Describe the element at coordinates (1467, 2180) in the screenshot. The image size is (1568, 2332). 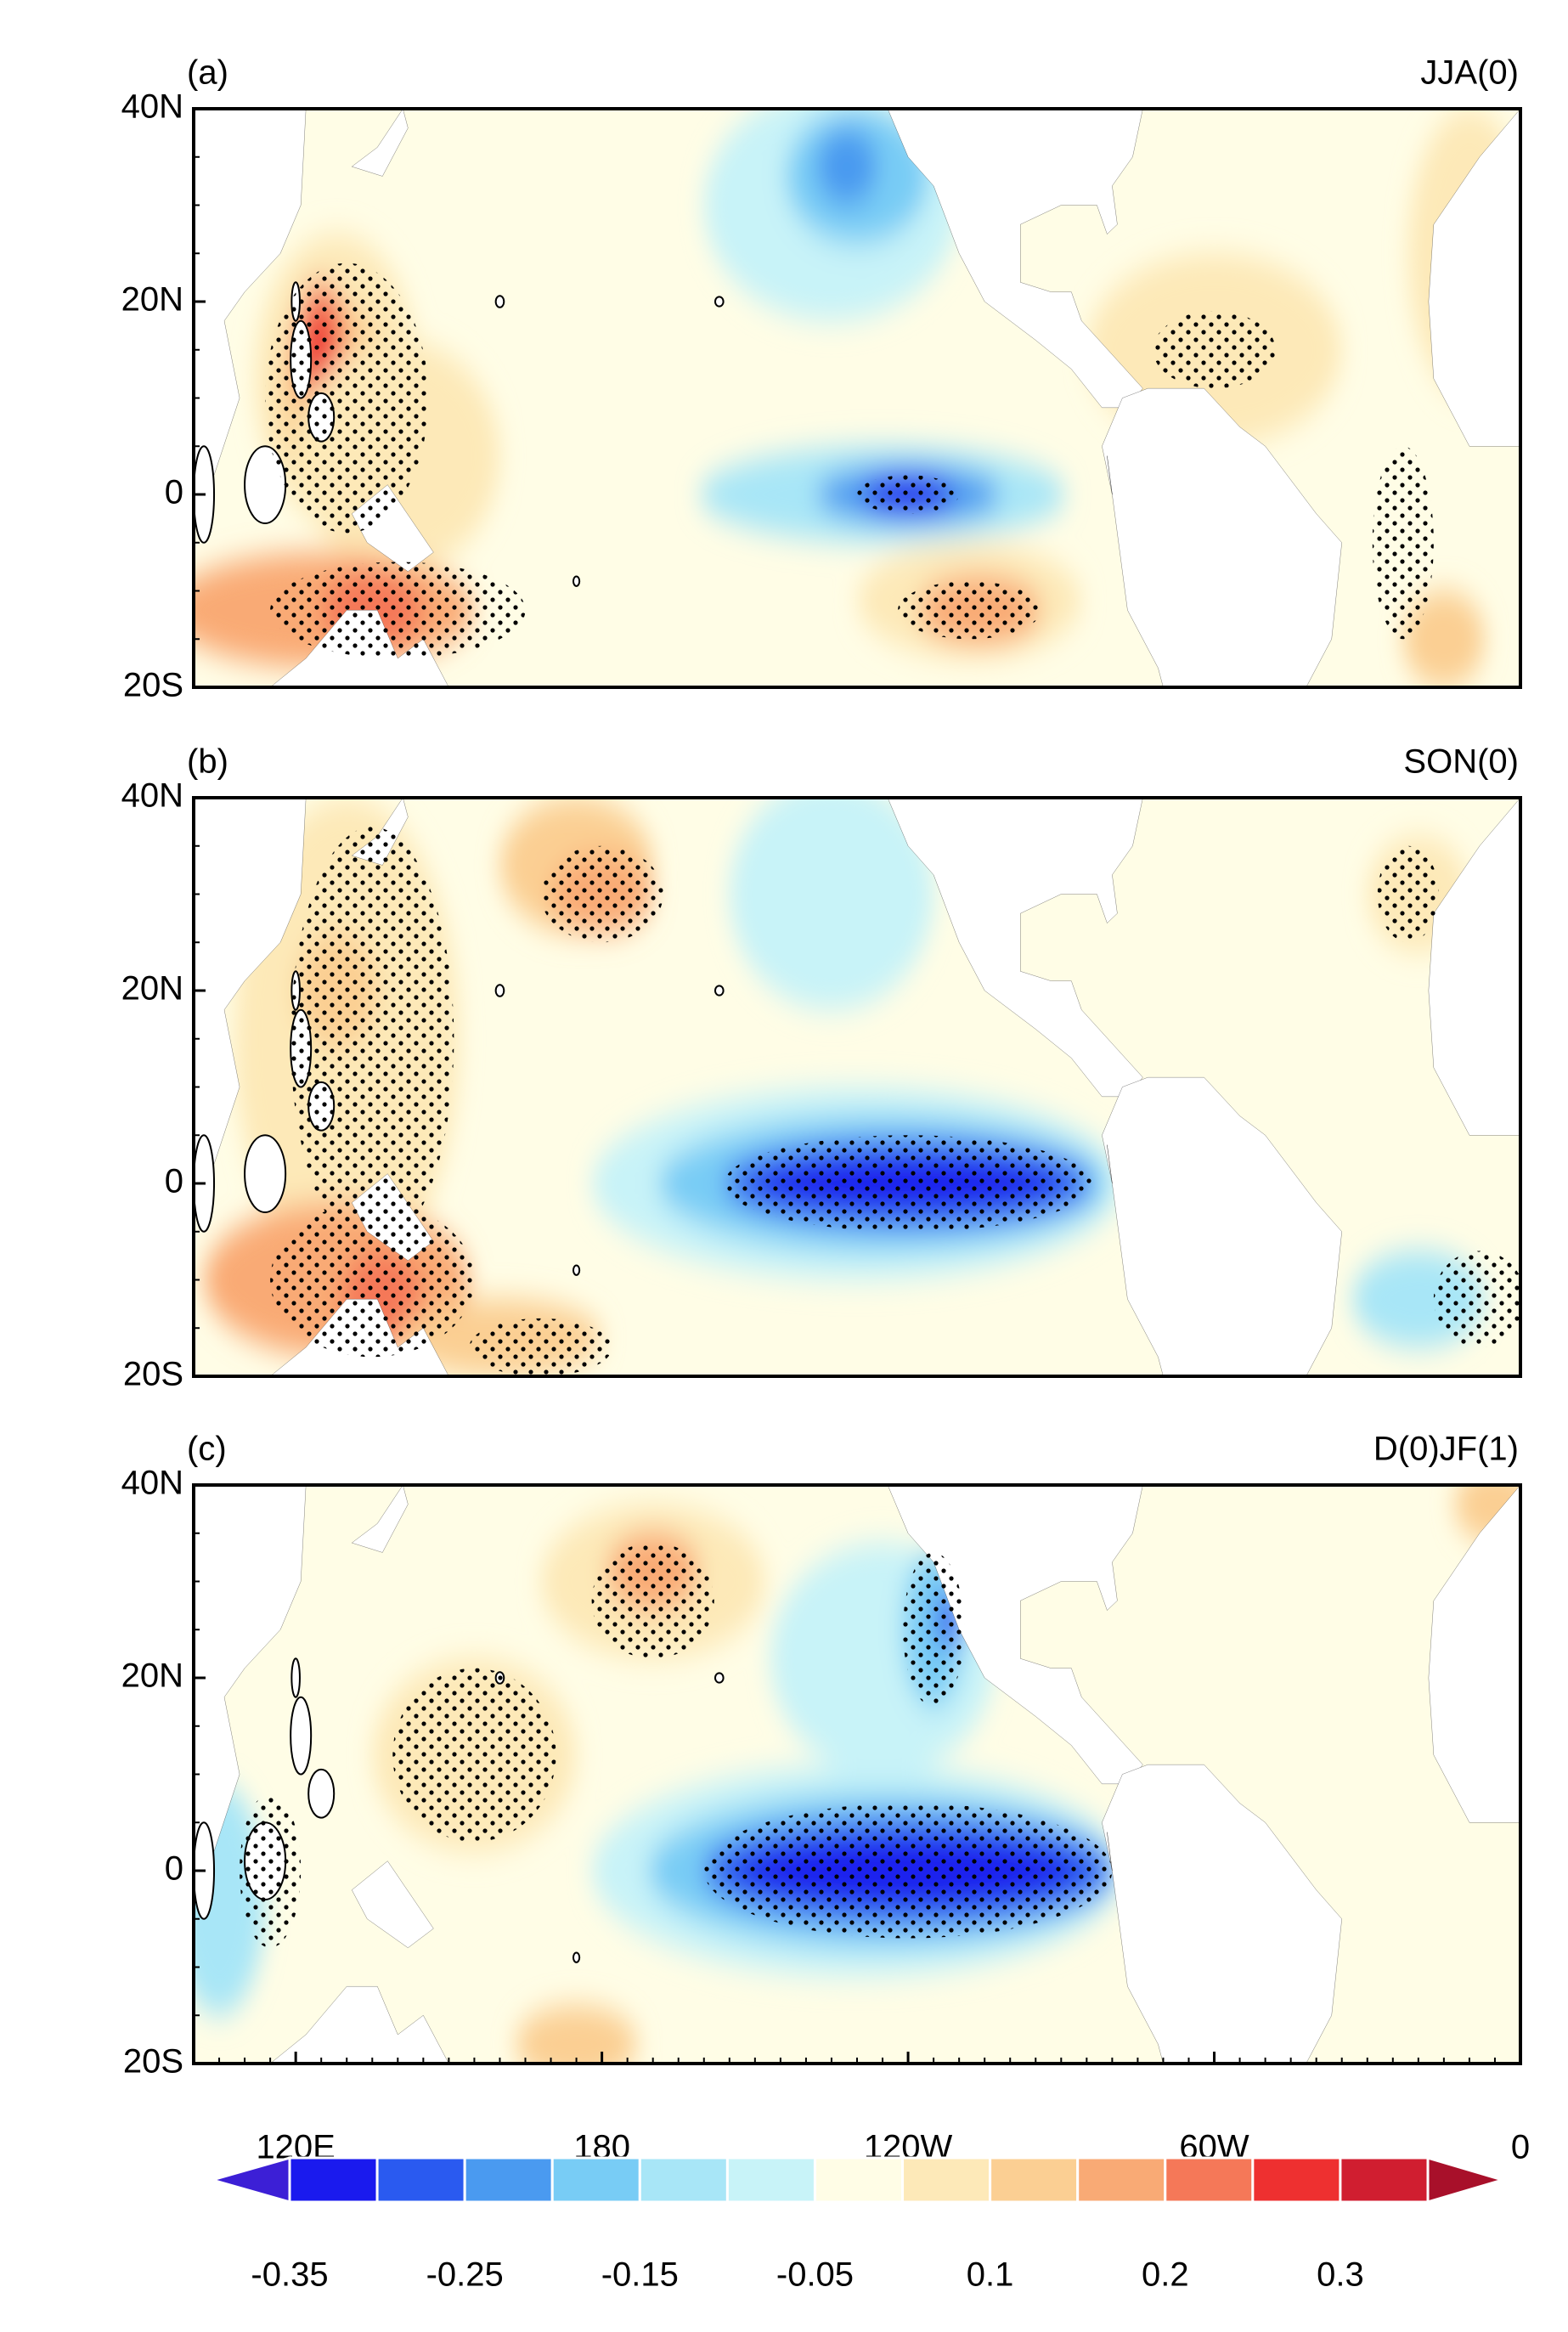
I see `colorbar-arrow-high` at that location.